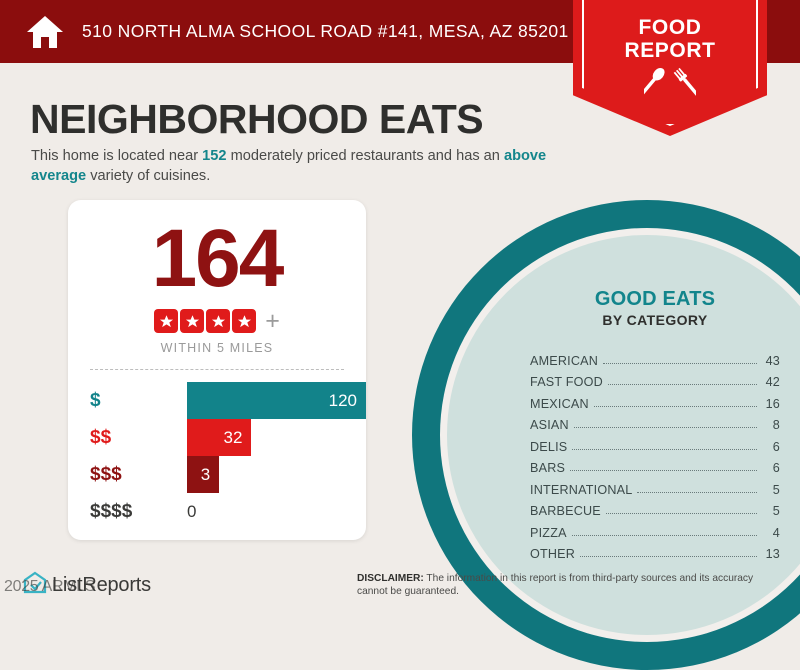 The height and width of the screenshot is (670, 800). What do you see at coordinates (257, 119) in the screenshot?
I see `page-title: NEIGHBORHOOD EATS` at bounding box center [257, 119].